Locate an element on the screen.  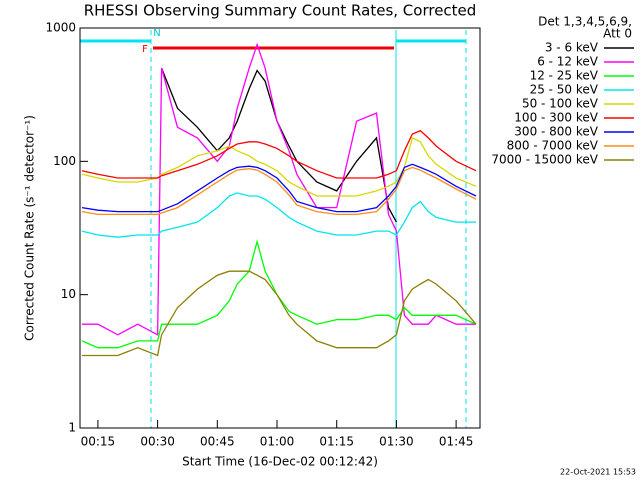
legend-label: 100 - 300 keV is located at coordinates (556, 118).